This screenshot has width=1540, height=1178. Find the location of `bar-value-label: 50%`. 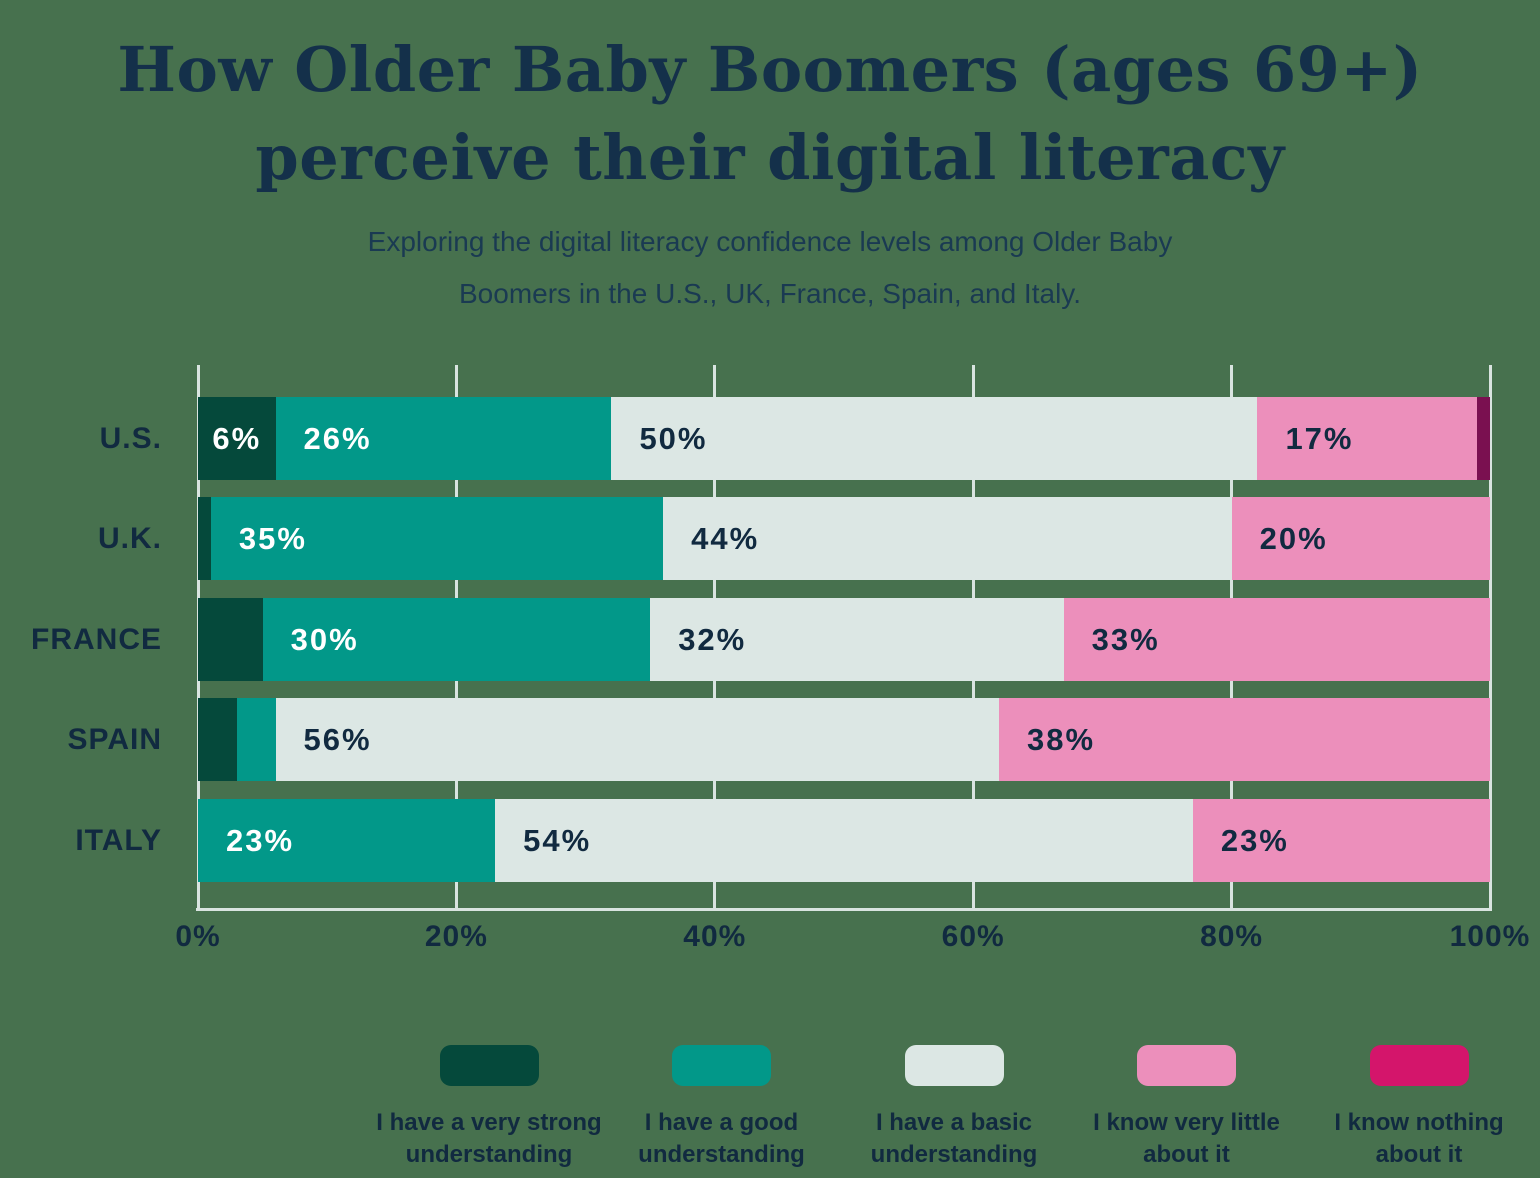

bar-value-label: 50% is located at coordinates (673, 438).